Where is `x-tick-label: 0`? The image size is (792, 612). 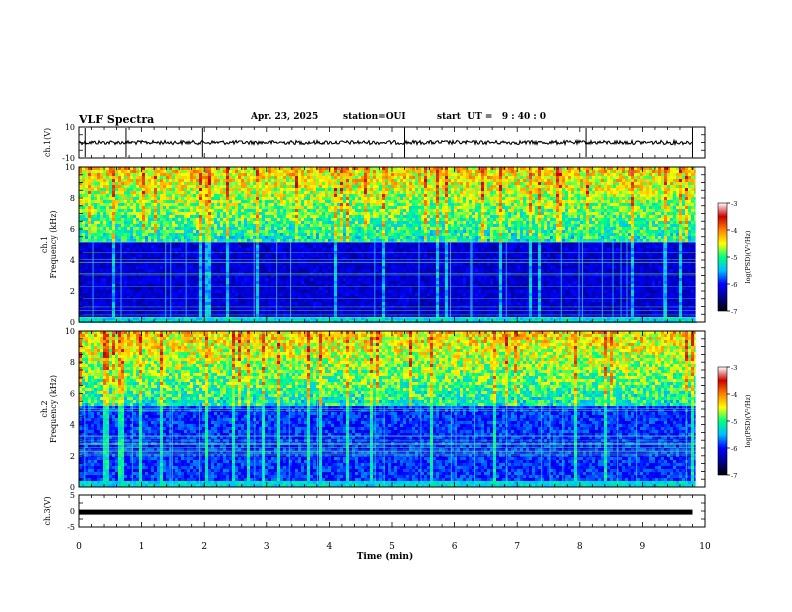
x-tick-label: 0 is located at coordinates (79, 547).